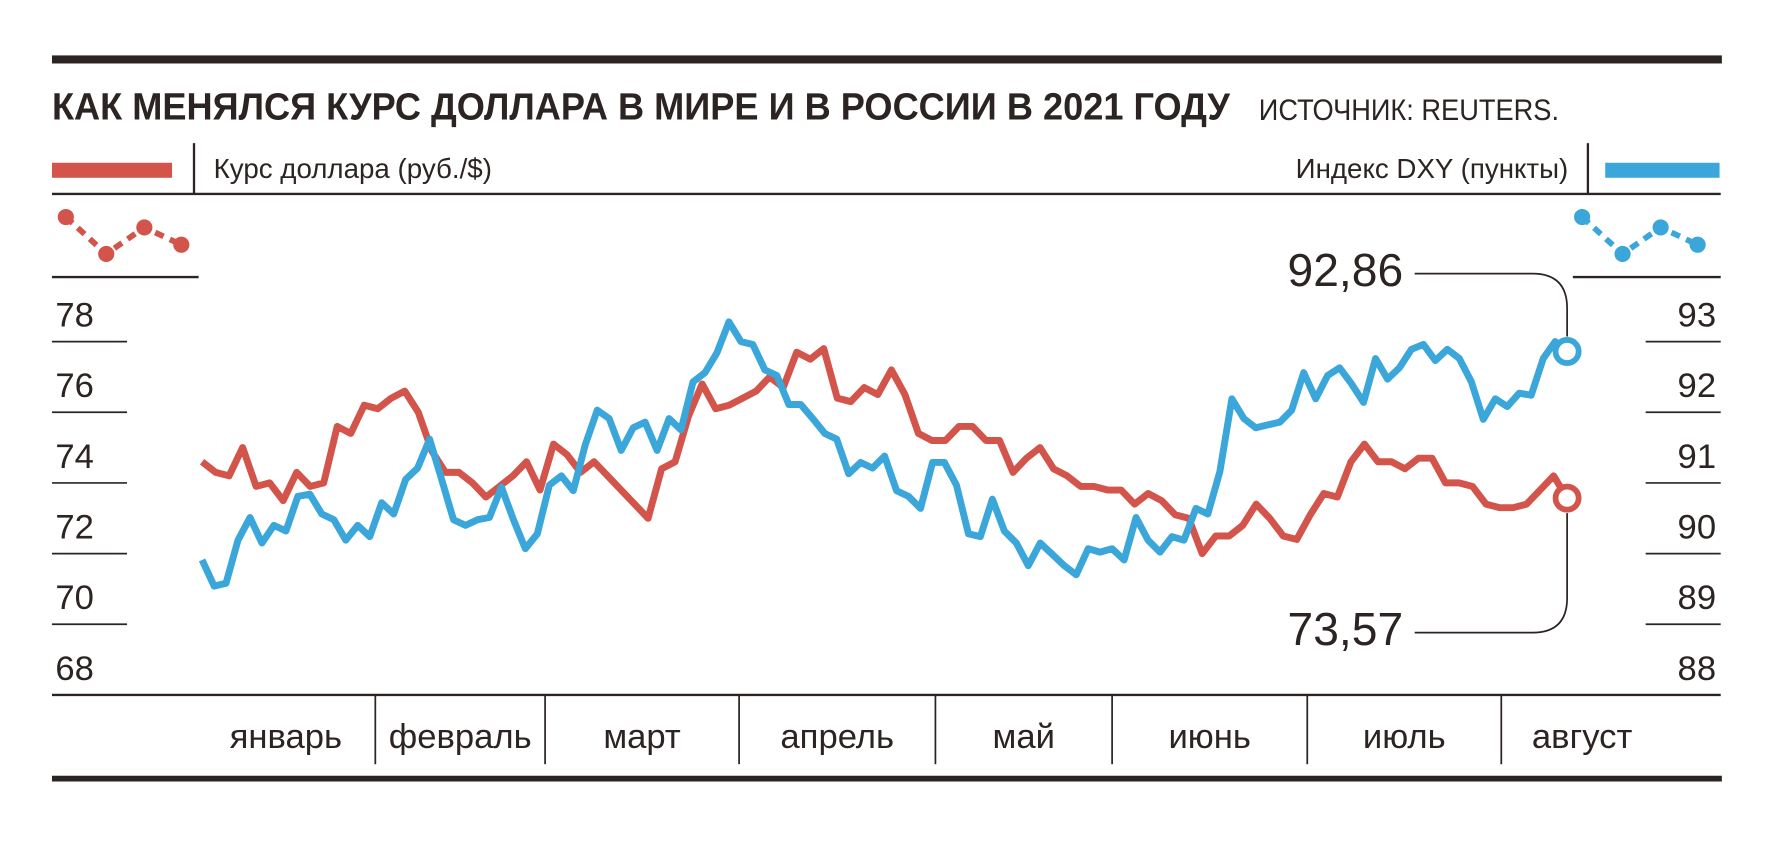 The height and width of the screenshot is (845, 1790). I want to click on x-tick-label: март, so click(642, 737).